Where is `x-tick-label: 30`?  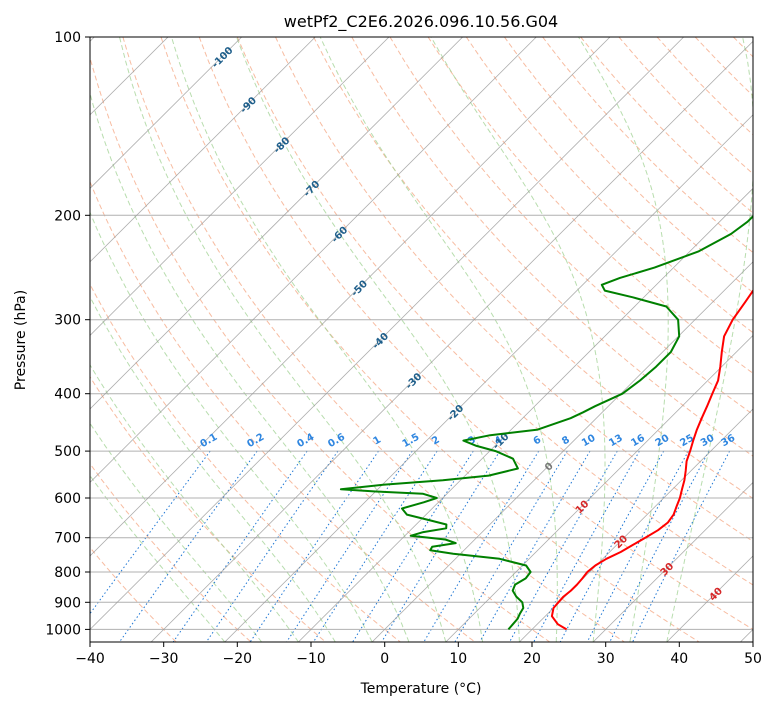 x-tick-label: 30 is located at coordinates (606, 659).